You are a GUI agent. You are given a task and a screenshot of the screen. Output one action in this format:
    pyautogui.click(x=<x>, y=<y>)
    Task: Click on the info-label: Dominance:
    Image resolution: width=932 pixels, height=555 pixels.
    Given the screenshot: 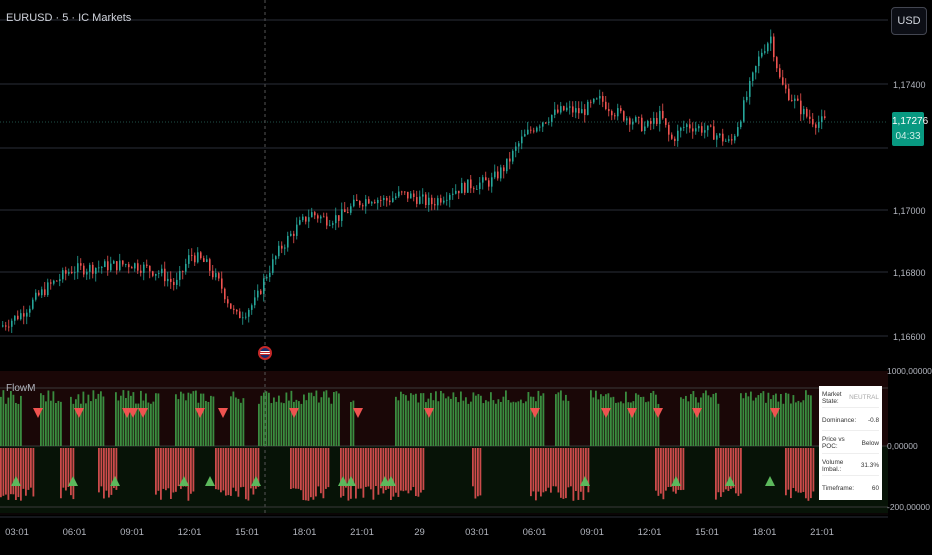 What is the action you would take?
    pyautogui.click(x=839, y=420)
    